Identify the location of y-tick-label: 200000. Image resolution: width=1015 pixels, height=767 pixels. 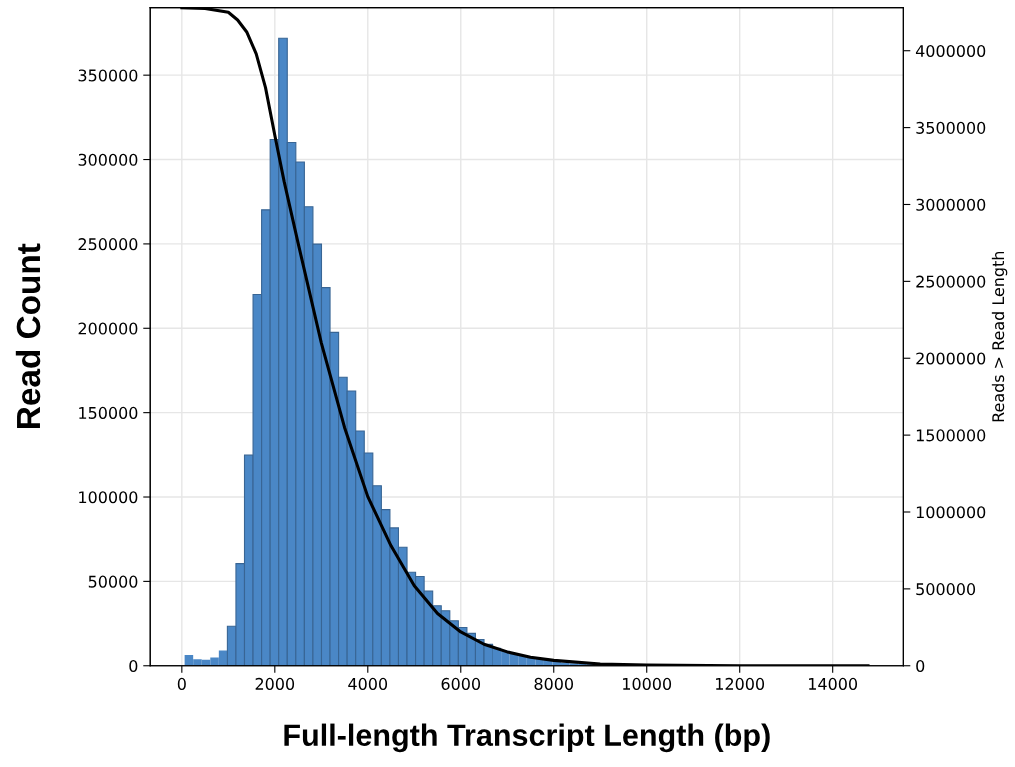
(108, 328).